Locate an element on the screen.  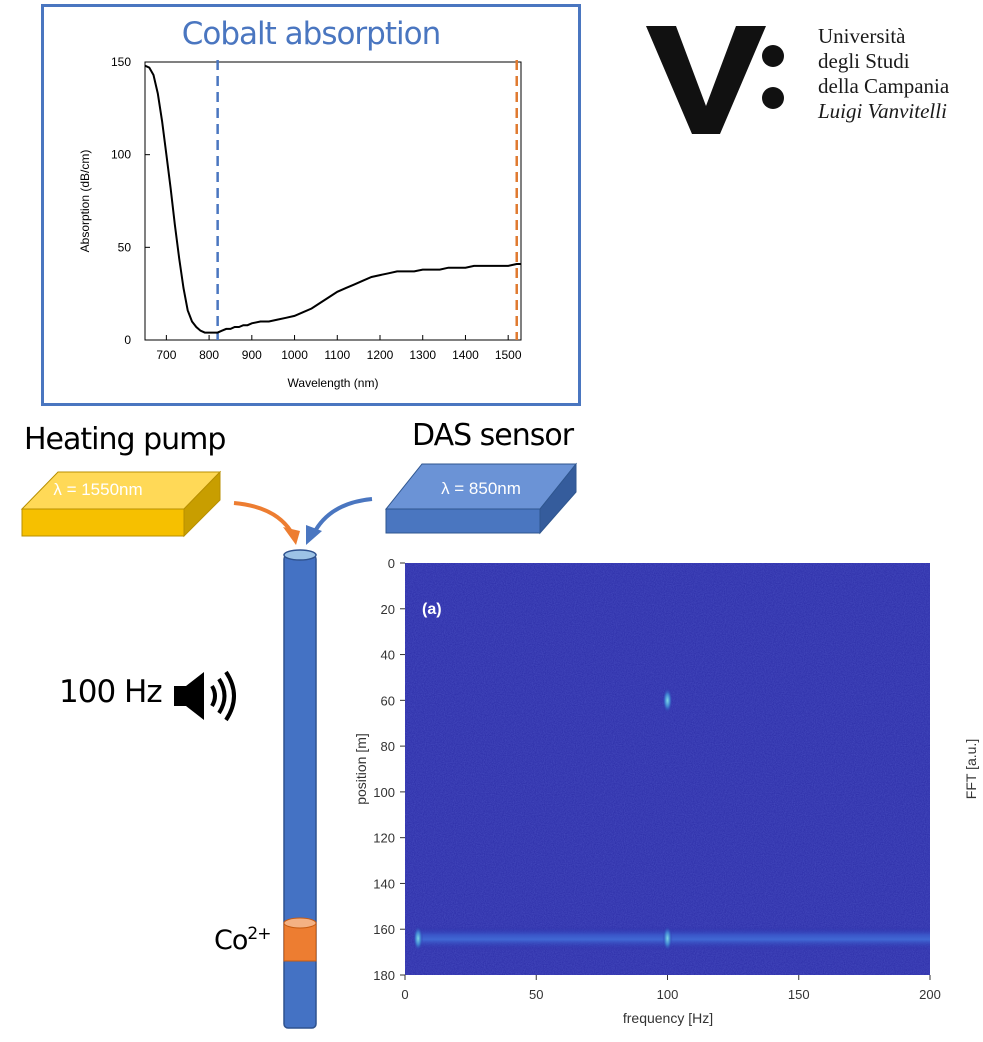
heating-pump-arrow is located at coordinates (266, 523).